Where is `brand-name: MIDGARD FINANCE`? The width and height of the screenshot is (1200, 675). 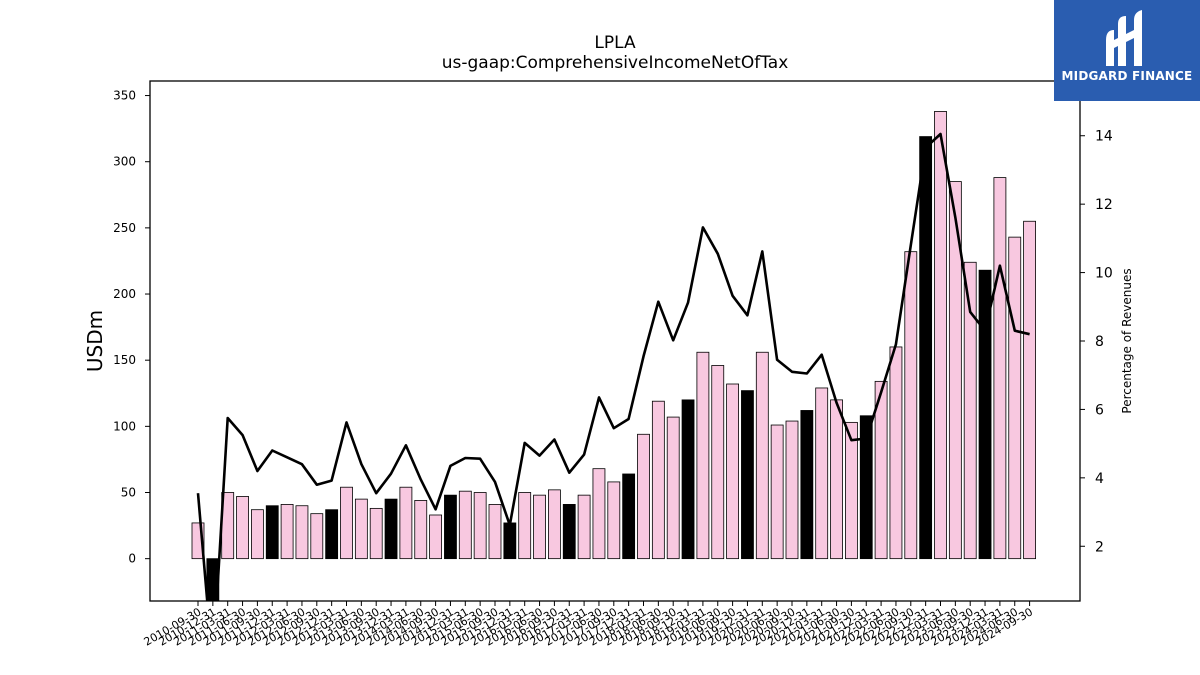 brand-name: MIDGARD FINANCE is located at coordinates (1127, 76).